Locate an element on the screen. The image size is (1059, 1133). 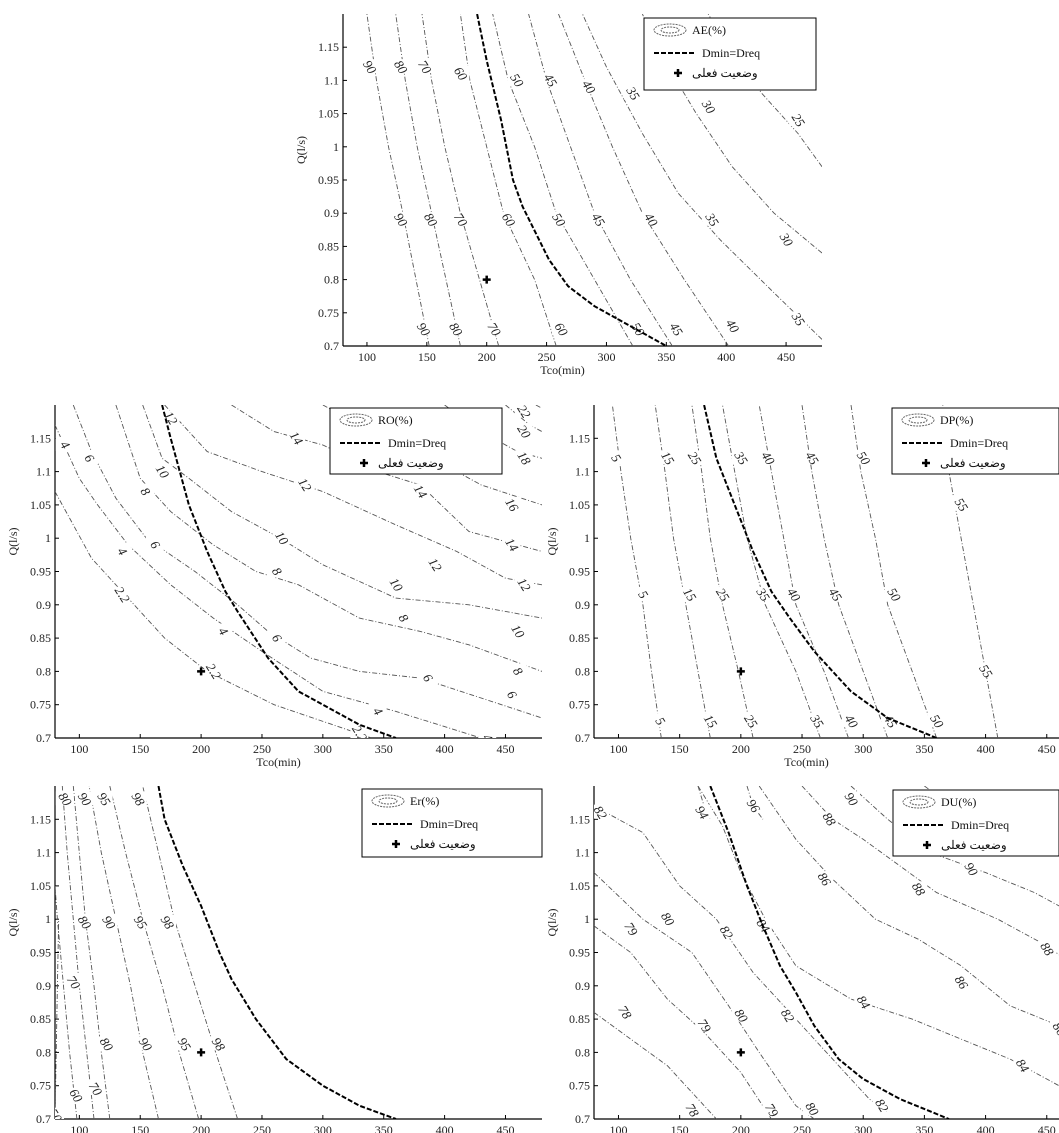
x-tick-label: 300 is located at coordinates (863, 749).